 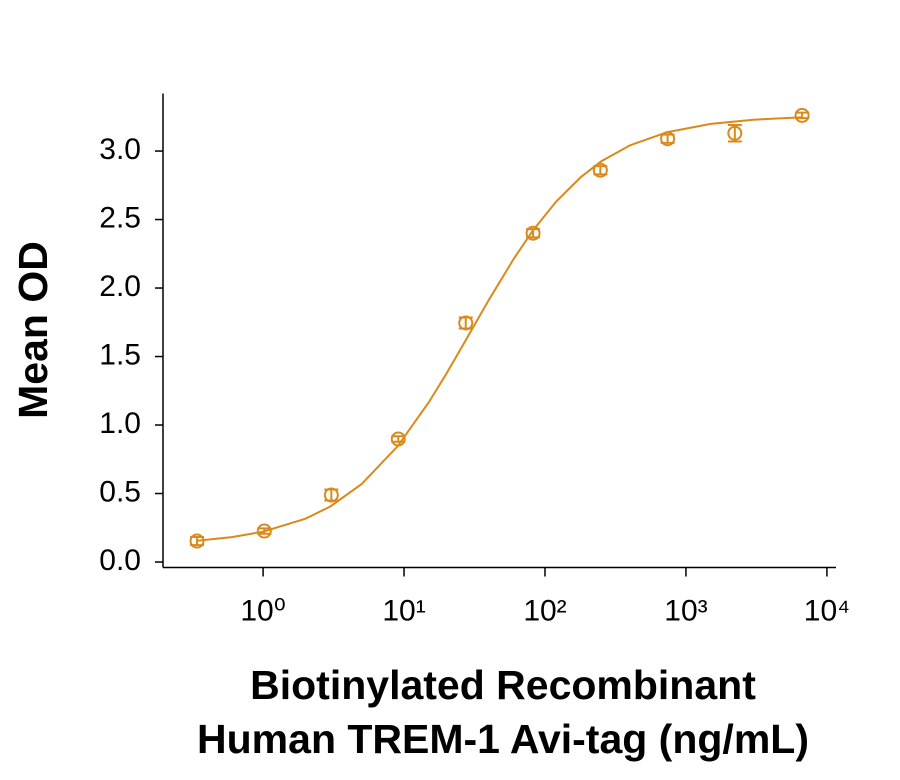 I want to click on y-tick-label: 2.5, so click(x=120, y=217).